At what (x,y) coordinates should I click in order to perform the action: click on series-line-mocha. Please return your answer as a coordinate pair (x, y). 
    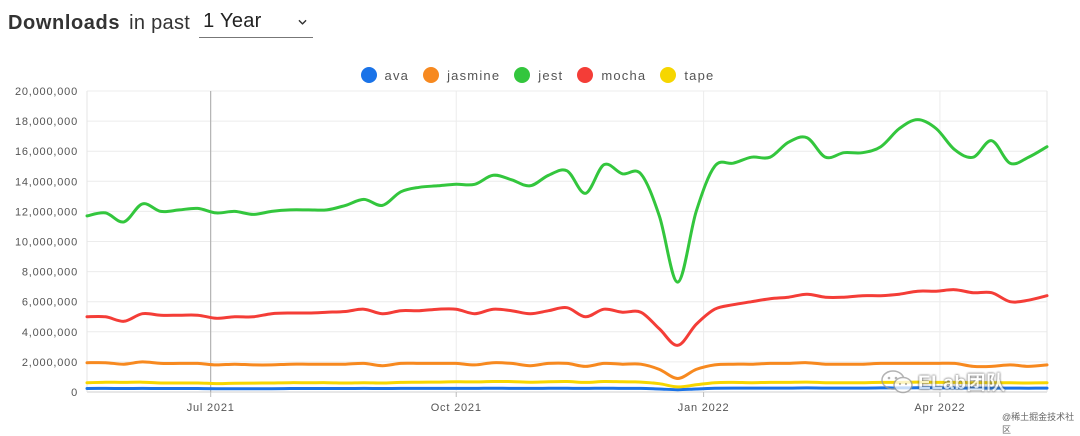
    Looking at the image, I should click on (567, 317).